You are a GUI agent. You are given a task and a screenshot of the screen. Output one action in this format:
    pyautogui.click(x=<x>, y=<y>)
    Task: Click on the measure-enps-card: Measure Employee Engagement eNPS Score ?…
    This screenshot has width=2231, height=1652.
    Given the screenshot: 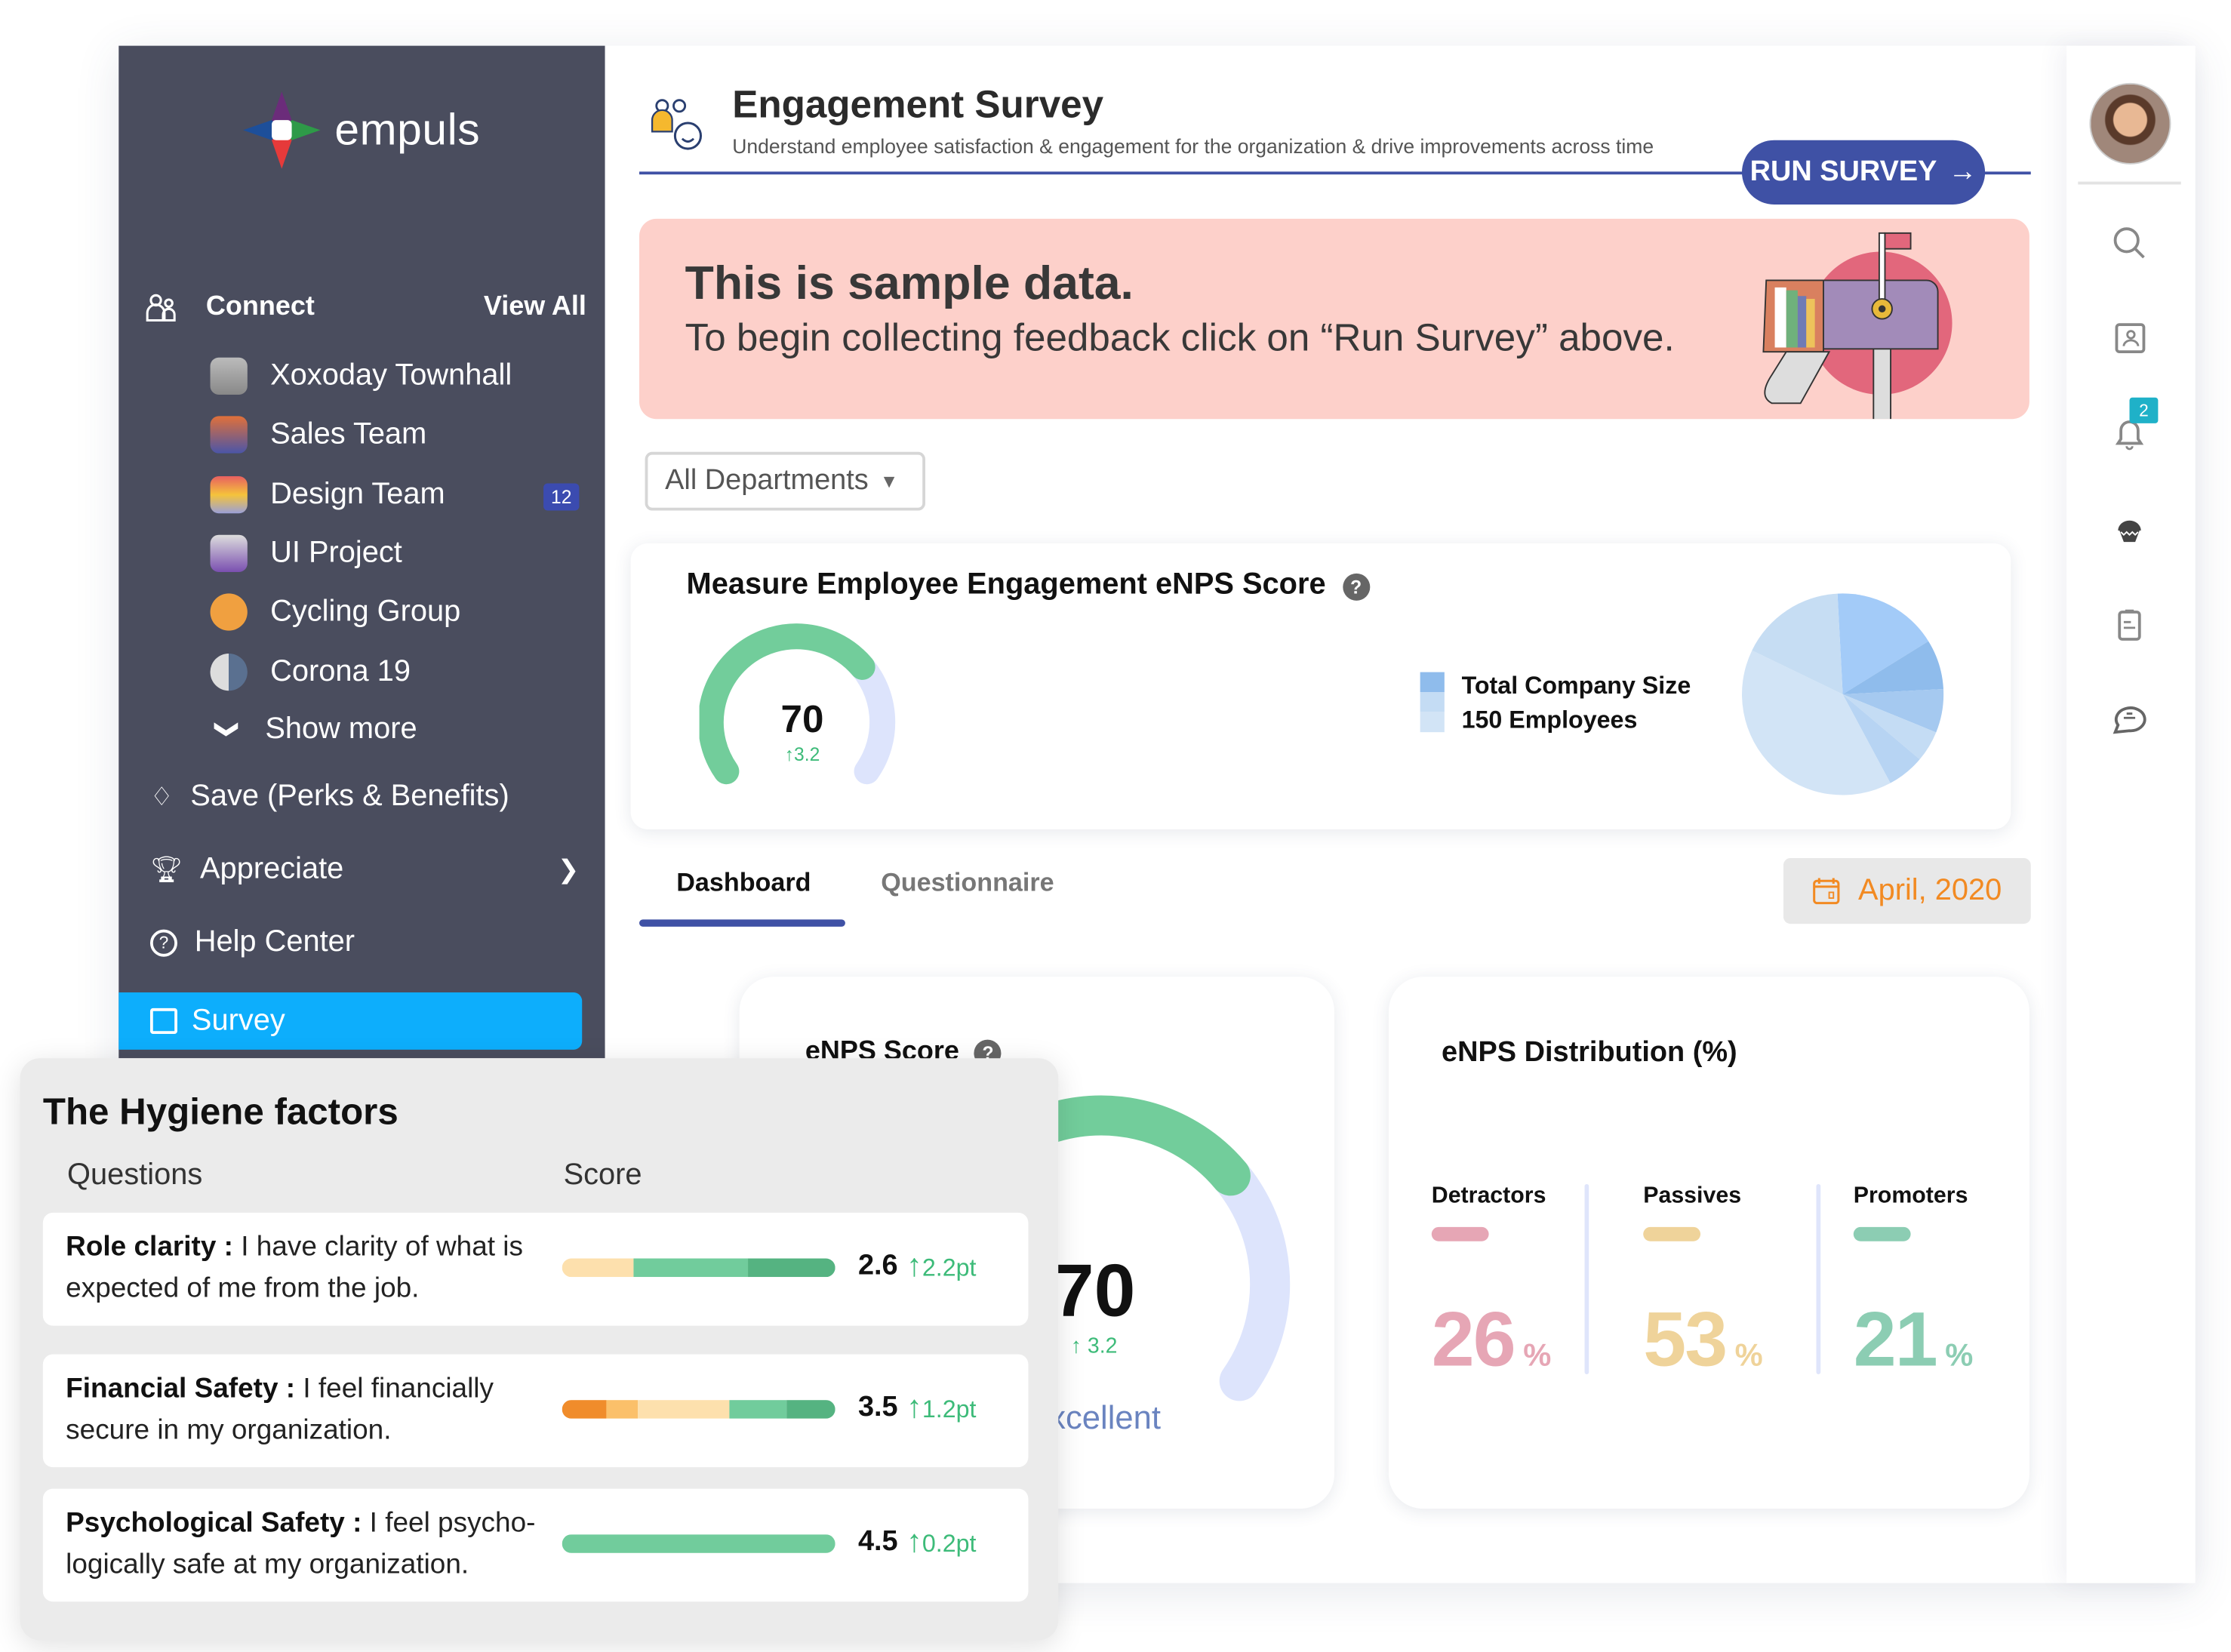 What is the action you would take?
    pyautogui.click(x=1320, y=686)
    